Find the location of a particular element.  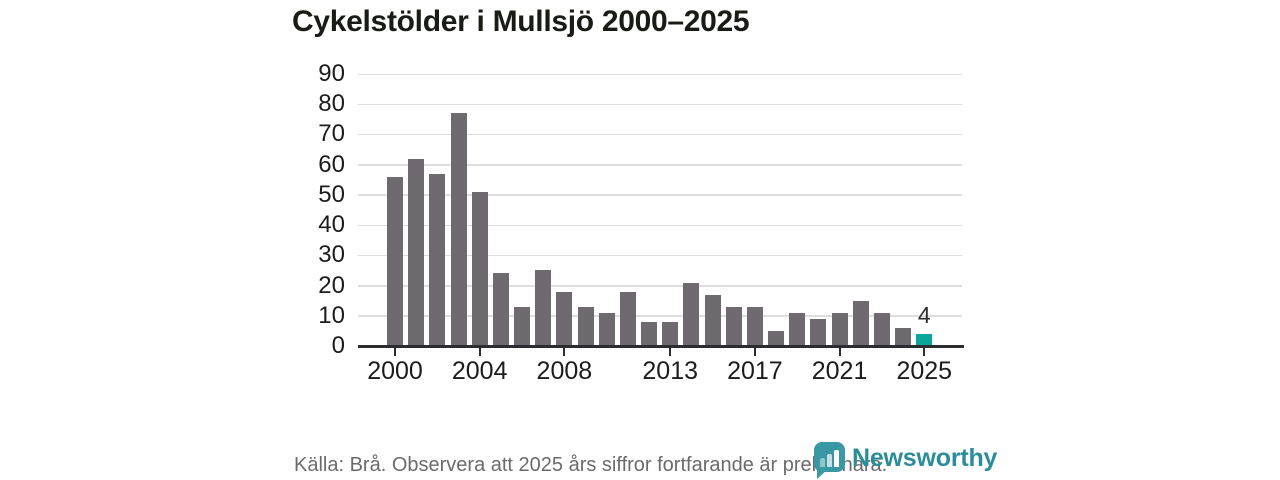

bar-2007 is located at coordinates (543, 308).